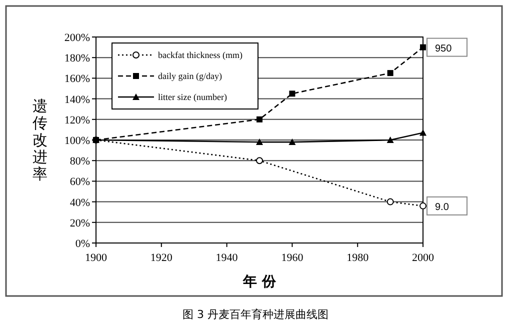 The height and width of the screenshot is (327, 511). Describe the element at coordinates (77, 58) in the screenshot. I see `y-tick-label: 180%` at that location.